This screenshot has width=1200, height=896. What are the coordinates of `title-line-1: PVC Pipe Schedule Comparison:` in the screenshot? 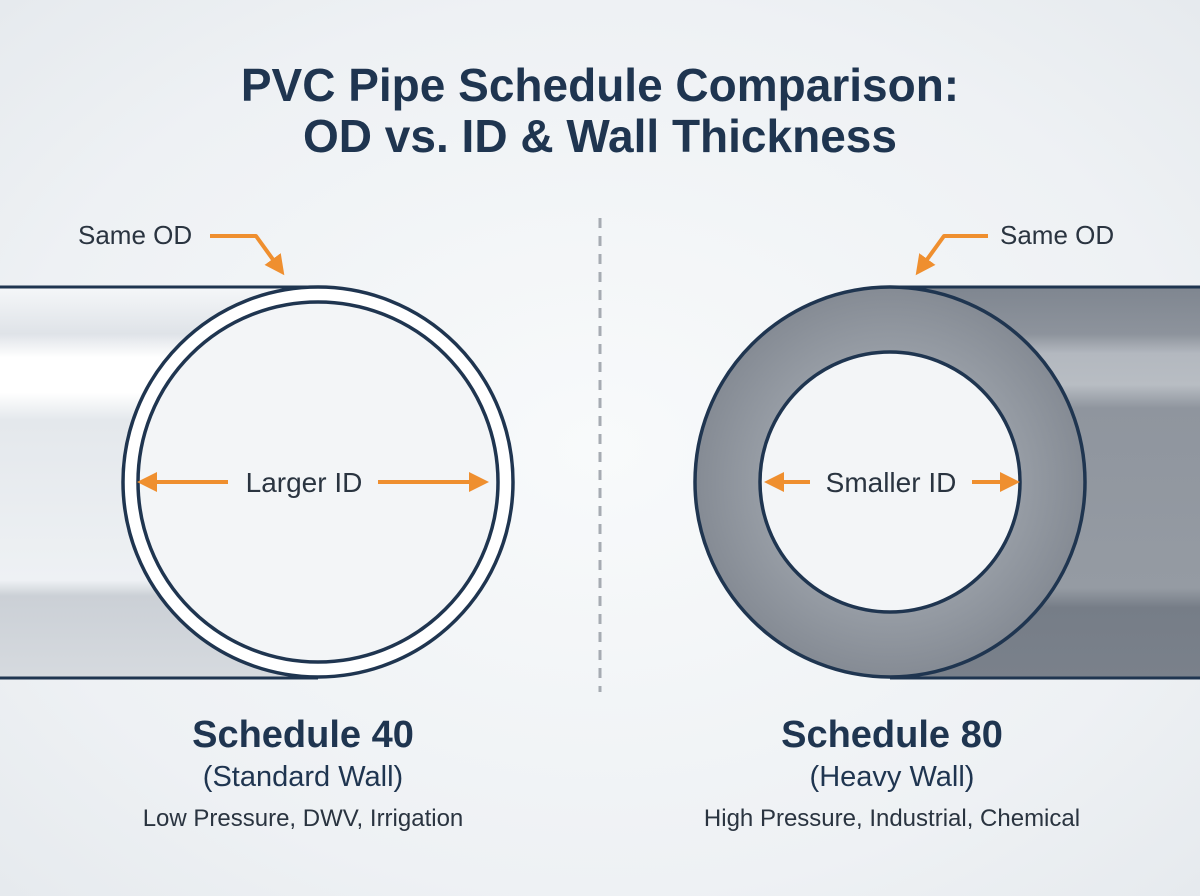 It's located at (600, 85).